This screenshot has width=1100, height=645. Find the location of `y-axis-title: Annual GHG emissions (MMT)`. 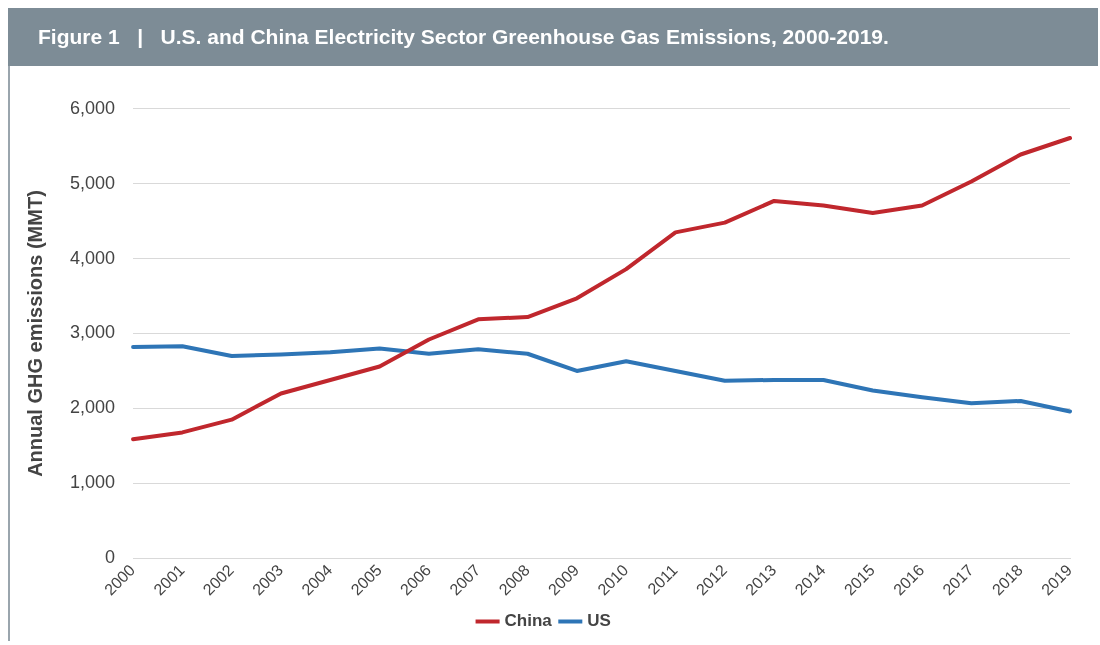

y-axis-title: Annual GHG emissions (MMT) is located at coordinates (34, 333).